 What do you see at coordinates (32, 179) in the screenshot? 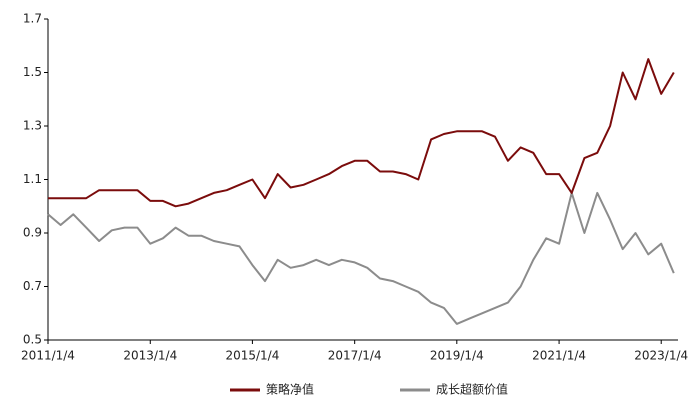
I see `y-tick-label: 1.1` at bounding box center [32, 179].